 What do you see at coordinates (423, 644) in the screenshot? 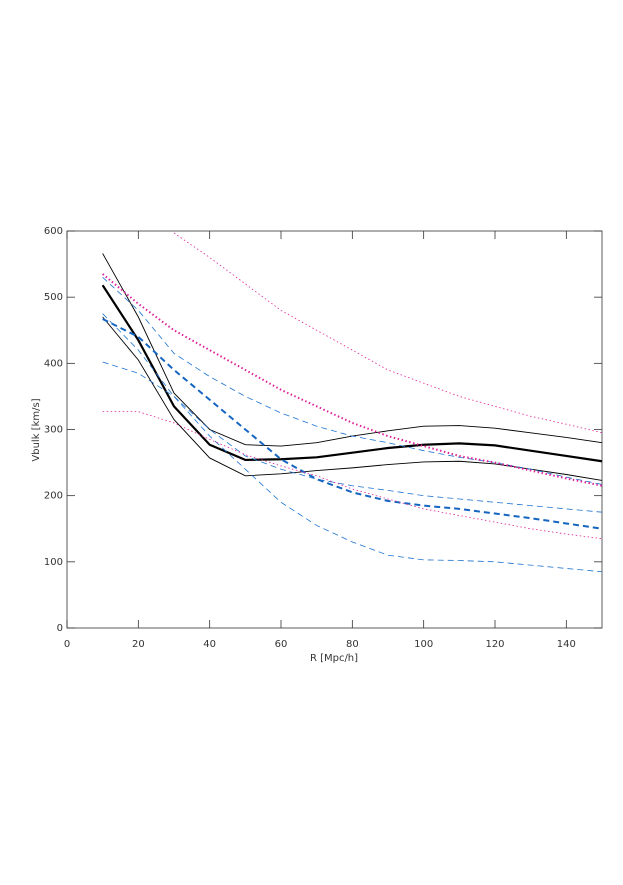
I see `x-tick-label: 100` at bounding box center [423, 644].